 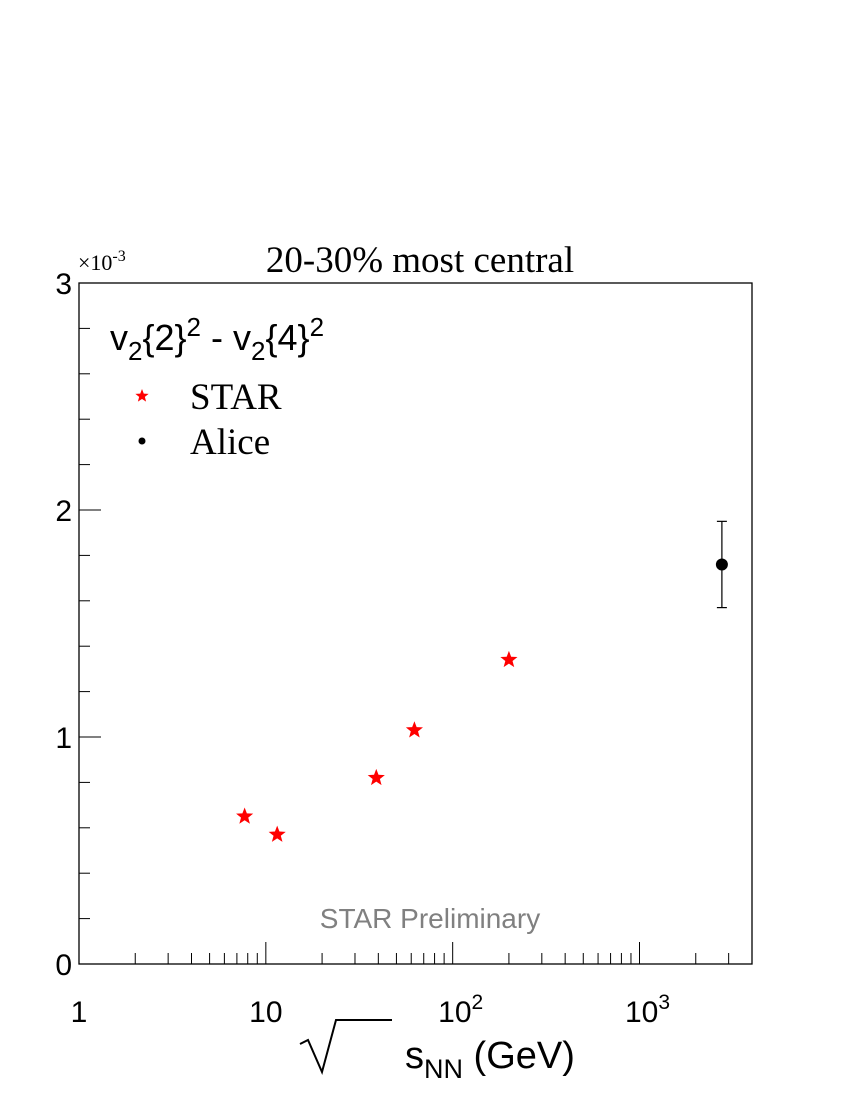 I want to click on annotation-star-preliminary: STAR Preliminary, so click(x=430, y=918).